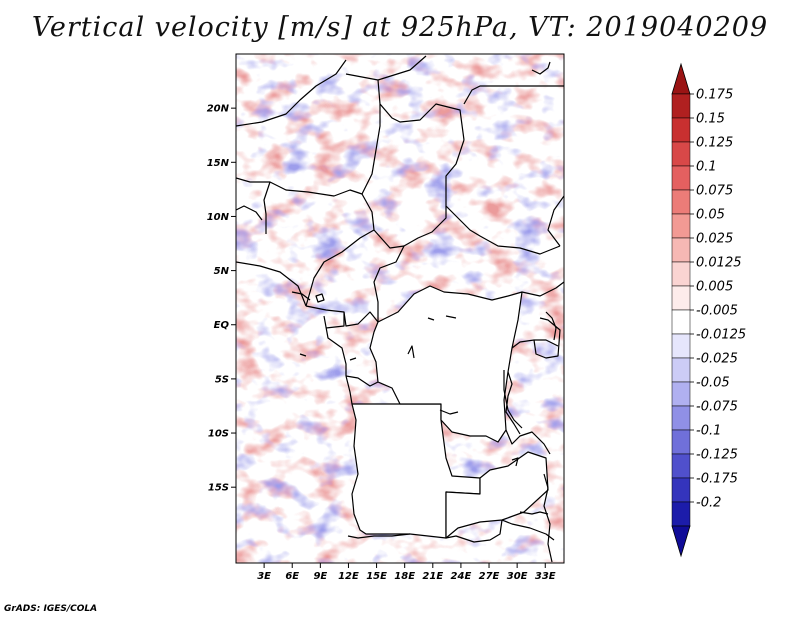 This screenshot has height=618, width=800. I want to click on colorbar-bottom-arrow, so click(681, 541).